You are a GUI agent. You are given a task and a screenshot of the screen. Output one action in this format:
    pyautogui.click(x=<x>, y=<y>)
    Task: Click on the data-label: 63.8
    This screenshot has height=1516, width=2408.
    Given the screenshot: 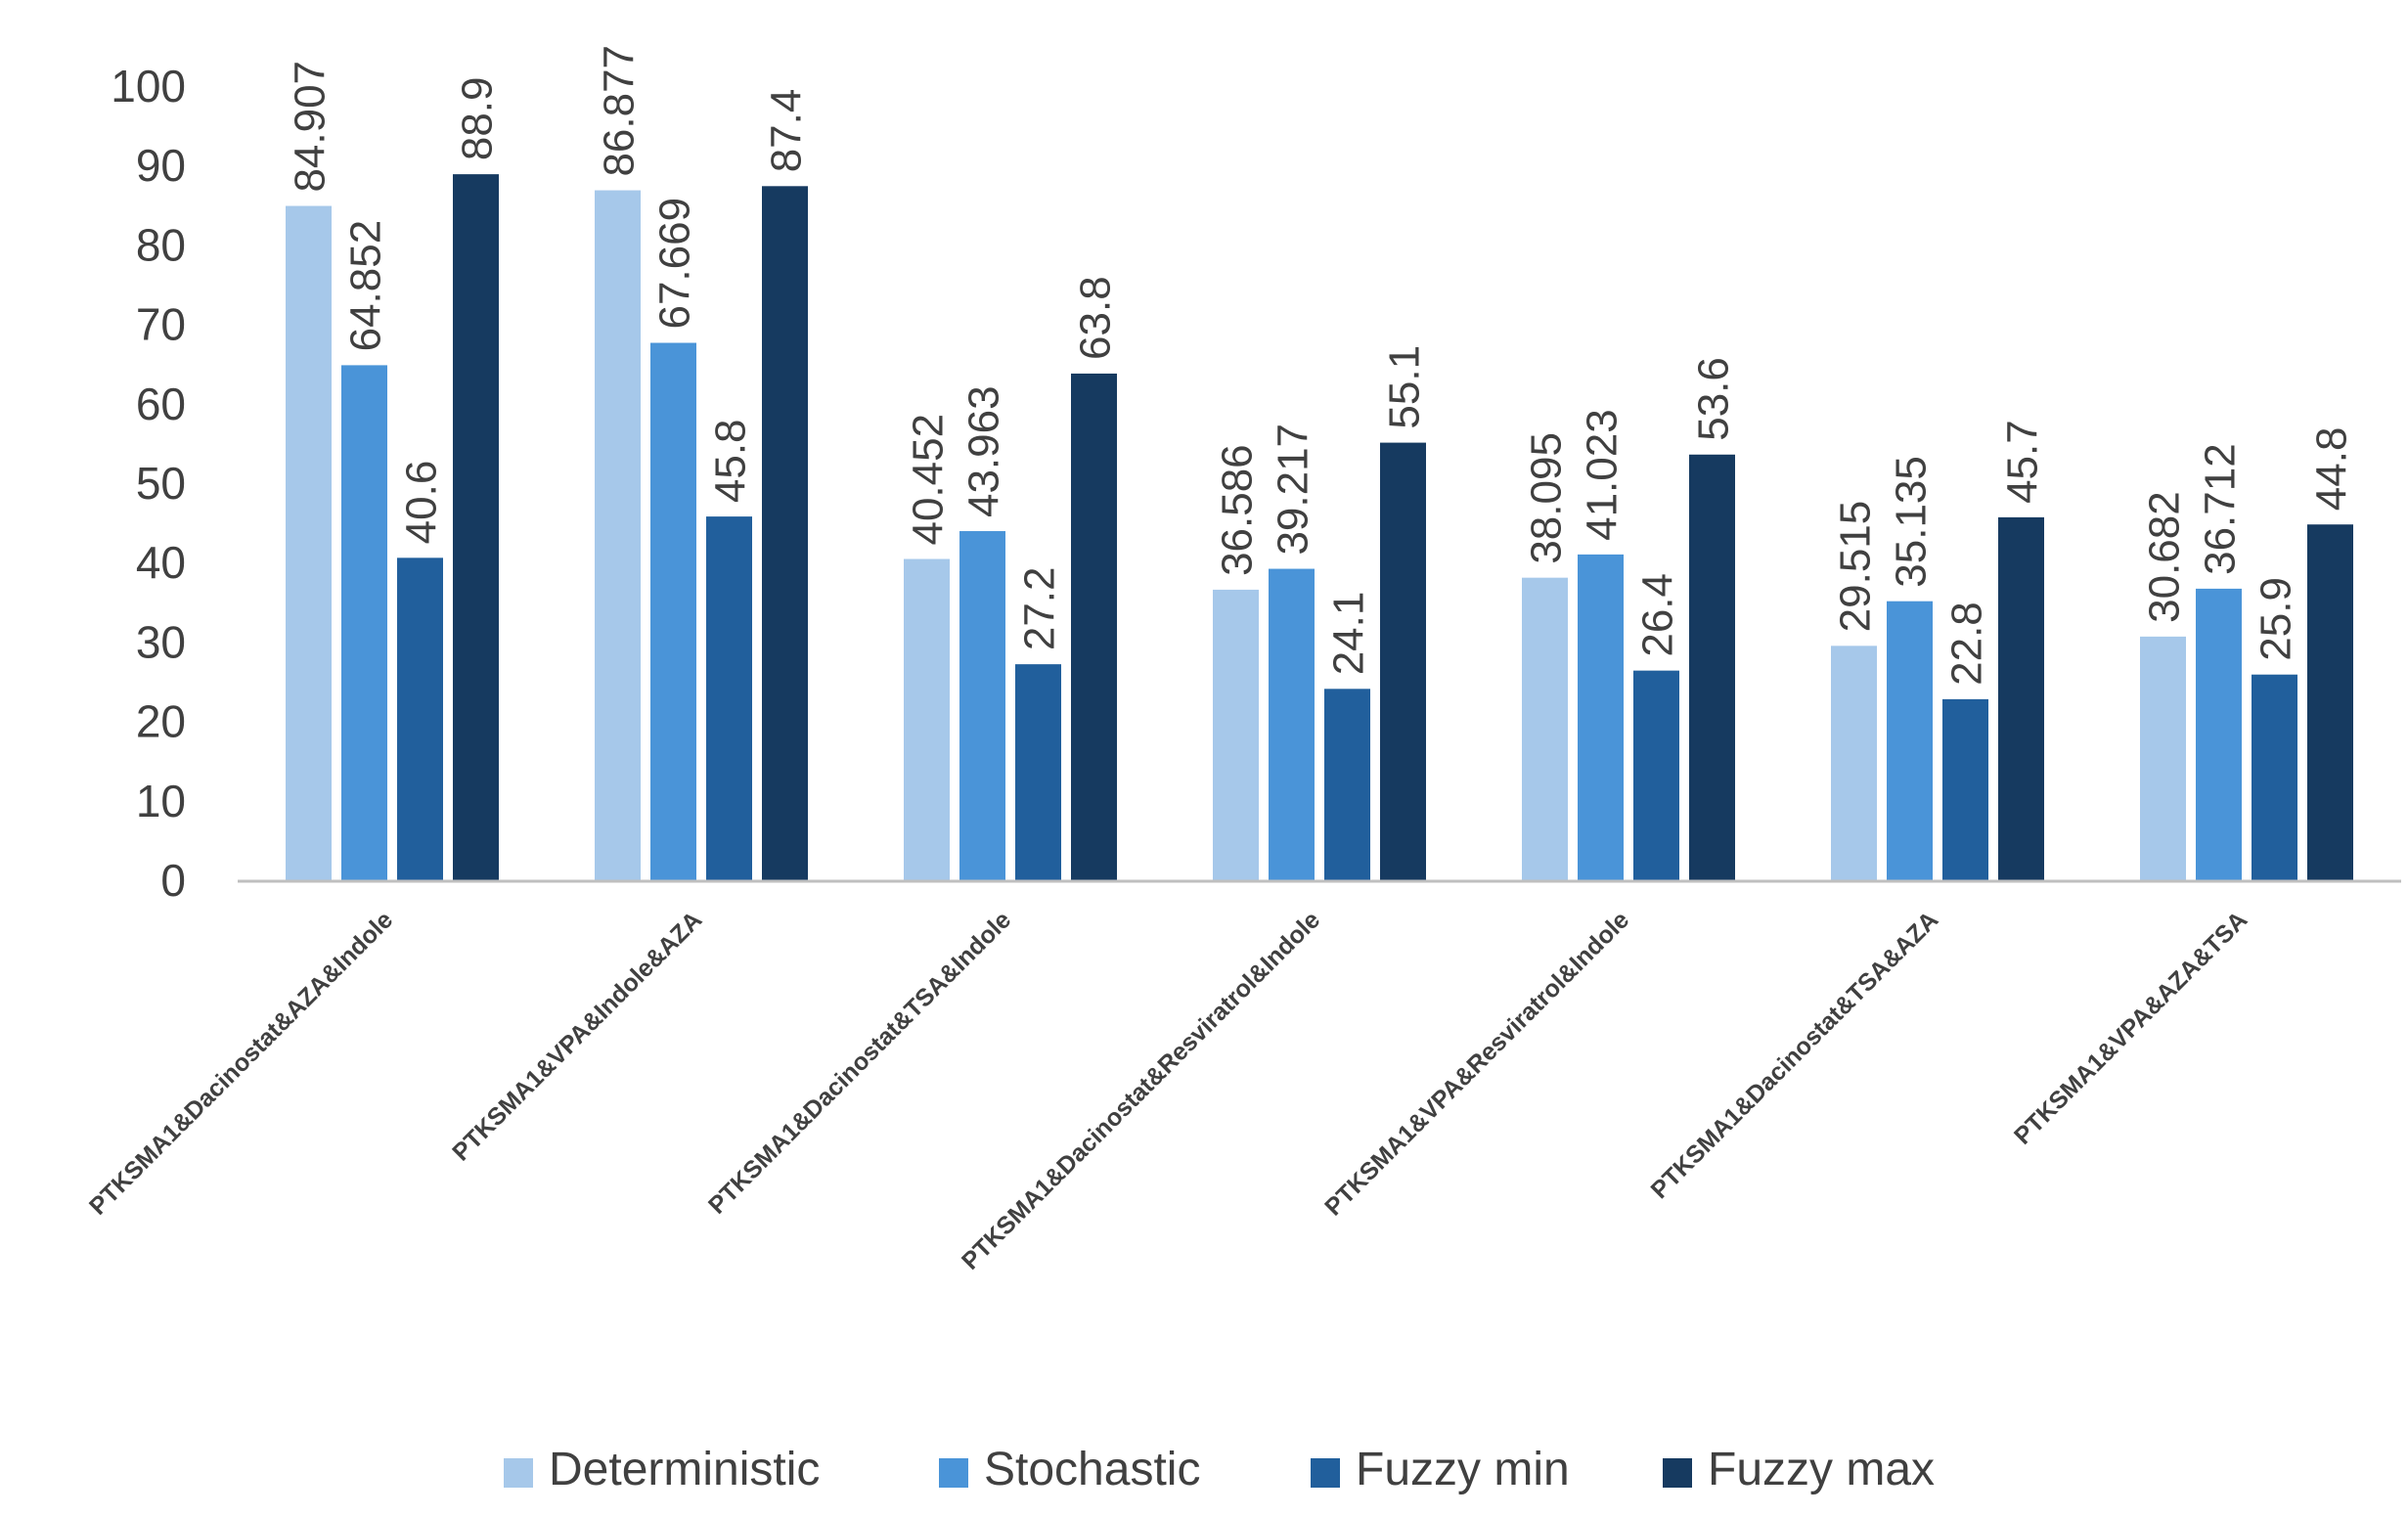 What is the action you would take?
    pyautogui.click(x=1096, y=318)
    